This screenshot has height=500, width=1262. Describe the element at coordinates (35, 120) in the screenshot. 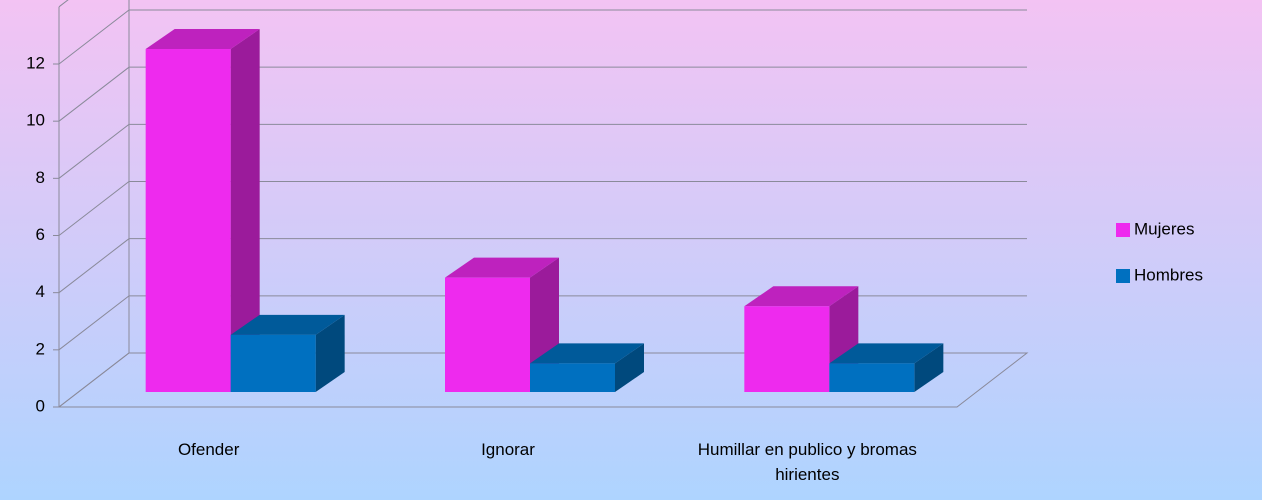

I see `y-tick-label: 10` at that location.